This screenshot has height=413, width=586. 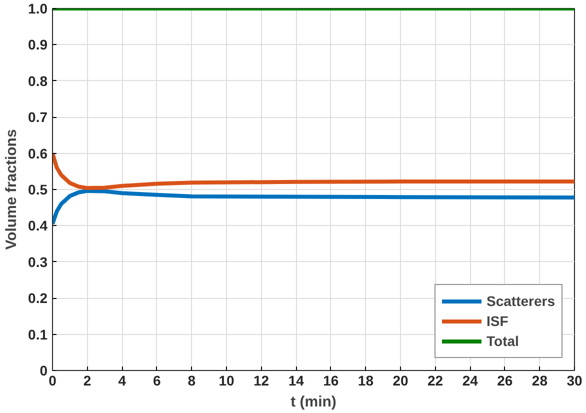 What do you see at coordinates (331, 380) in the screenshot?
I see `x-tick-label: 16` at bounding box center [331, 380].